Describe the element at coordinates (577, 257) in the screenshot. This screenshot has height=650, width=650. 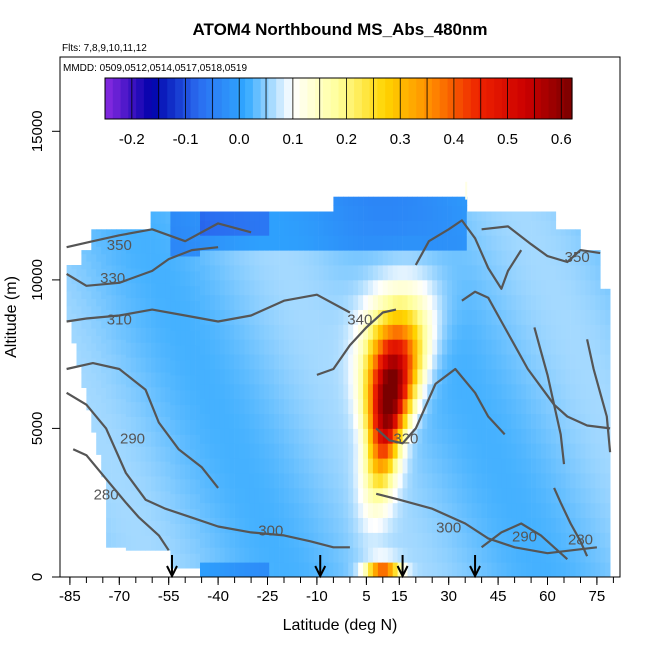
I see `contour-label: 350` at that location.